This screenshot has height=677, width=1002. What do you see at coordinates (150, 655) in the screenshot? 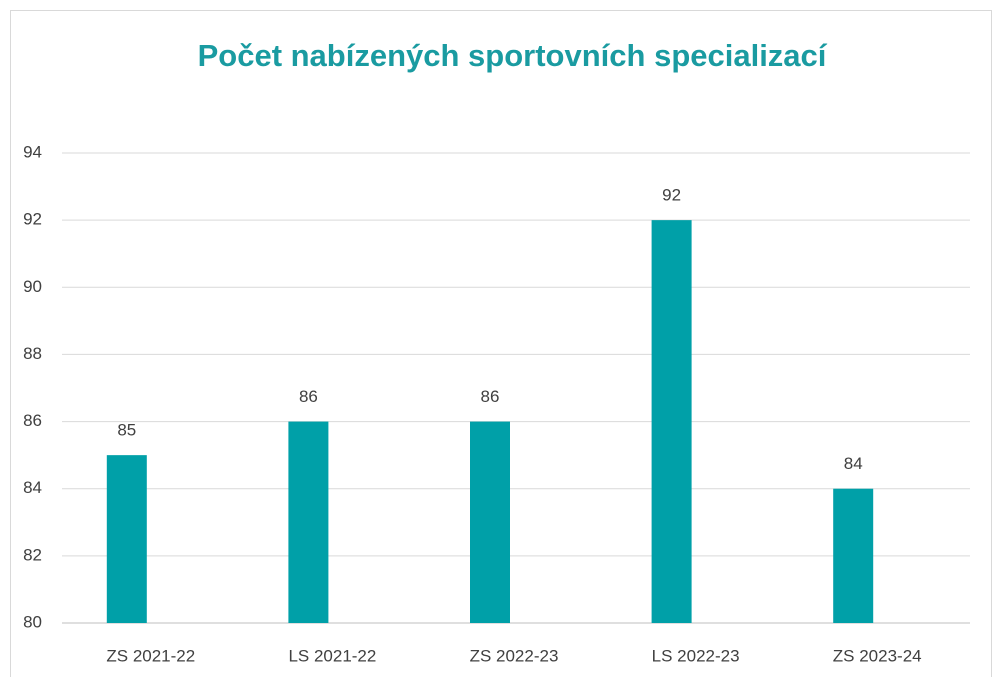
I see `x-tick-label: ZS 2021-22` at bounding box center [150, 655].